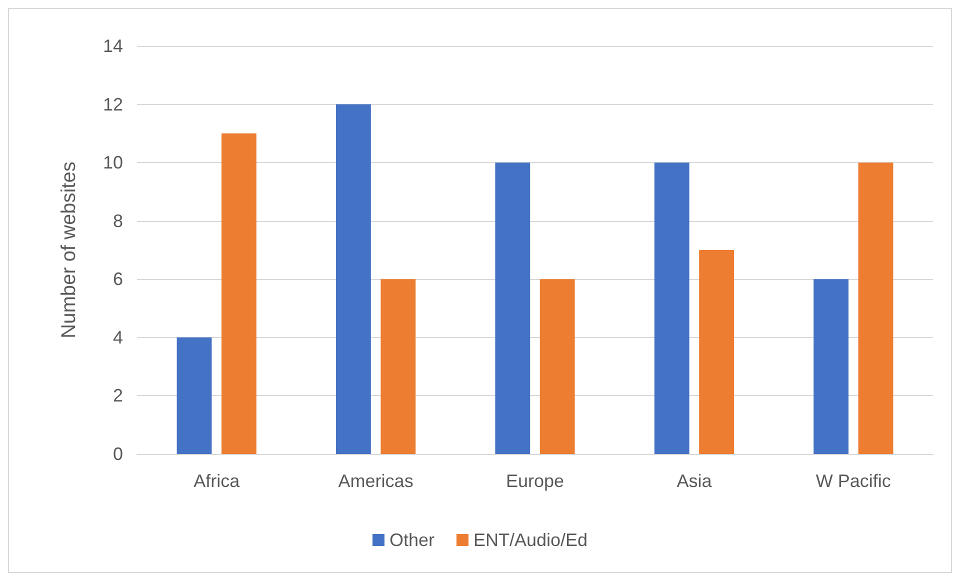 This screenshot has width=958, height=579. Describe the element at coordinates (535, 481) in the screenshot. I see `x-tick-label: Europe` at that location.